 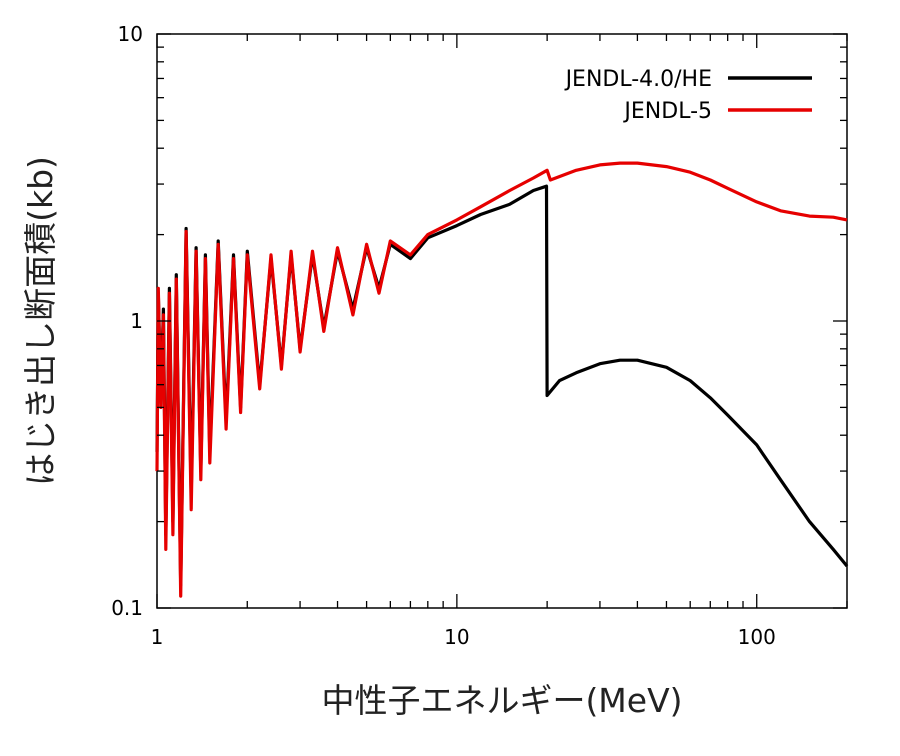 I want to click on y-tick-label: 10, so click(x=130, y=34).